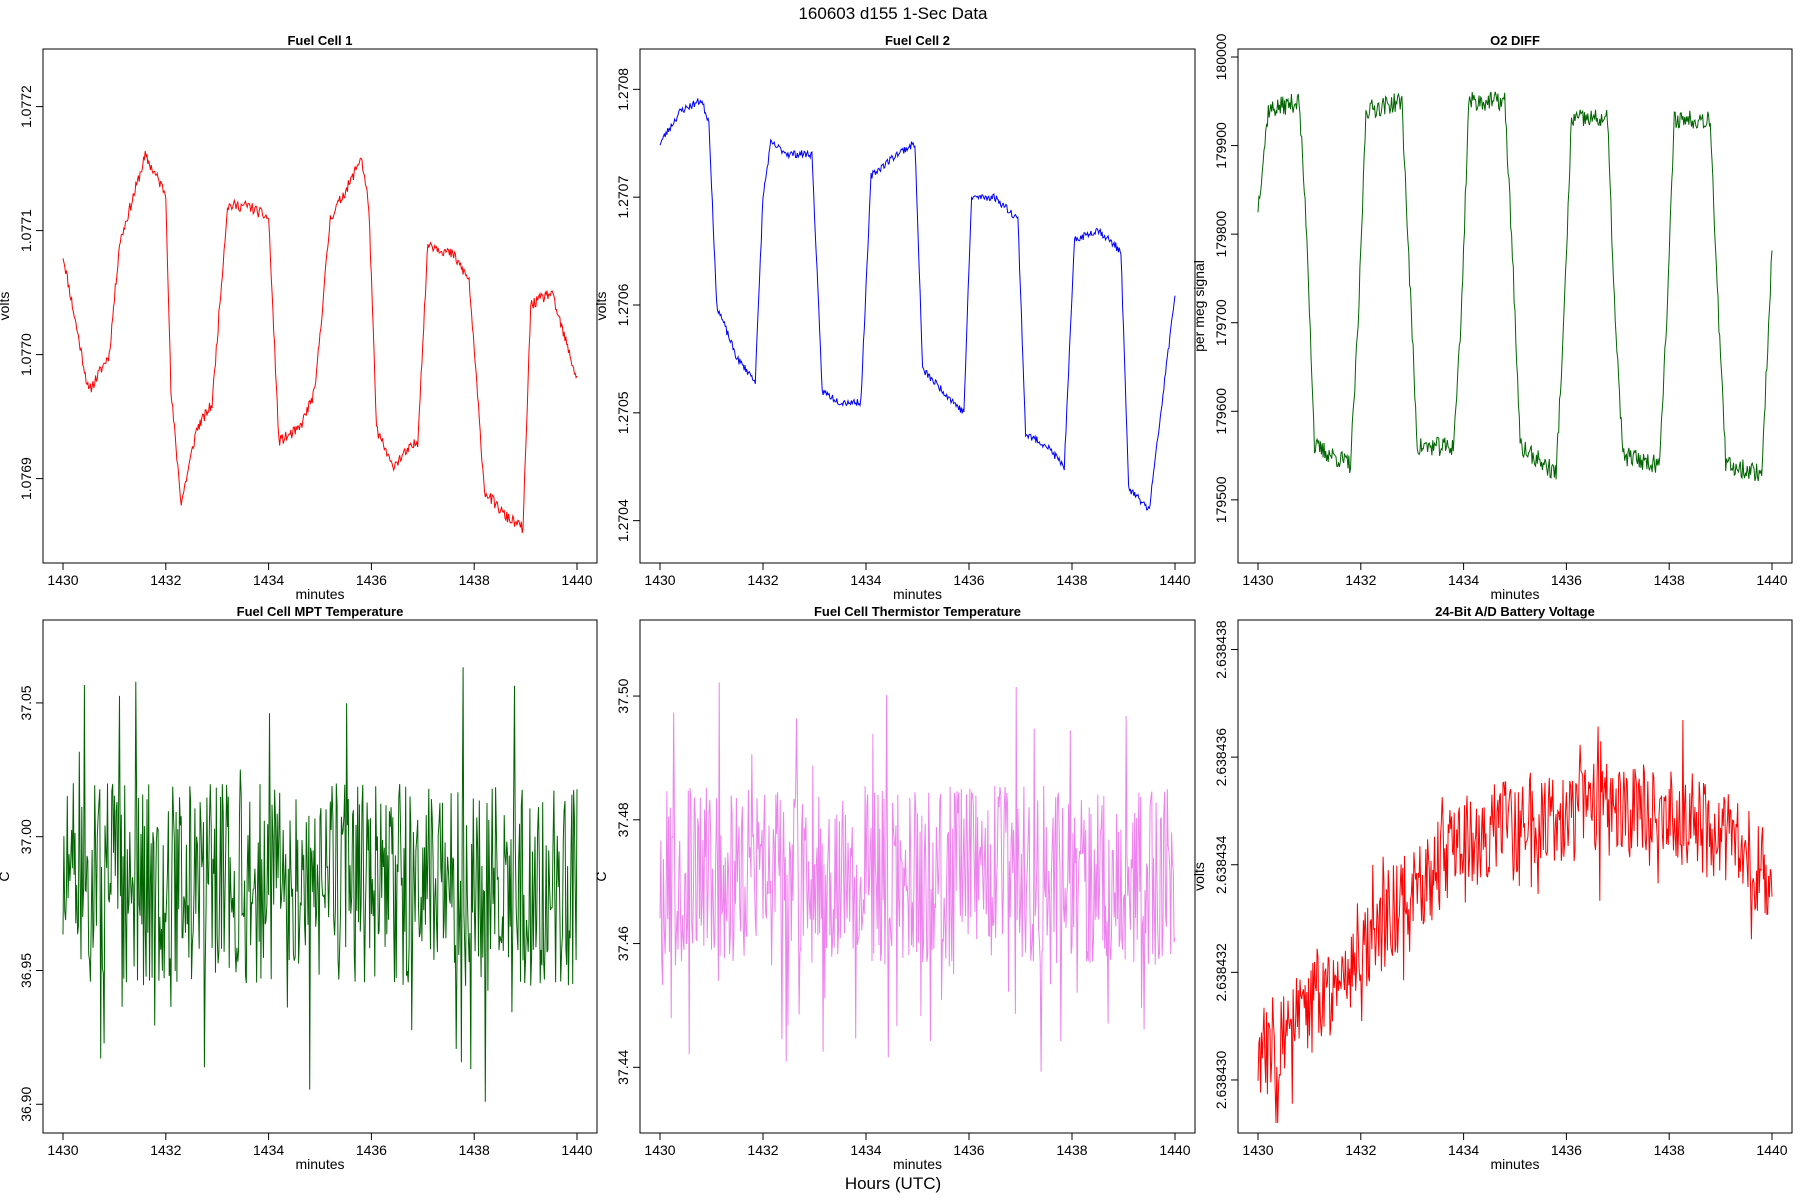  I want to click on y-tick-label: 1.2708, so click(623, 89).